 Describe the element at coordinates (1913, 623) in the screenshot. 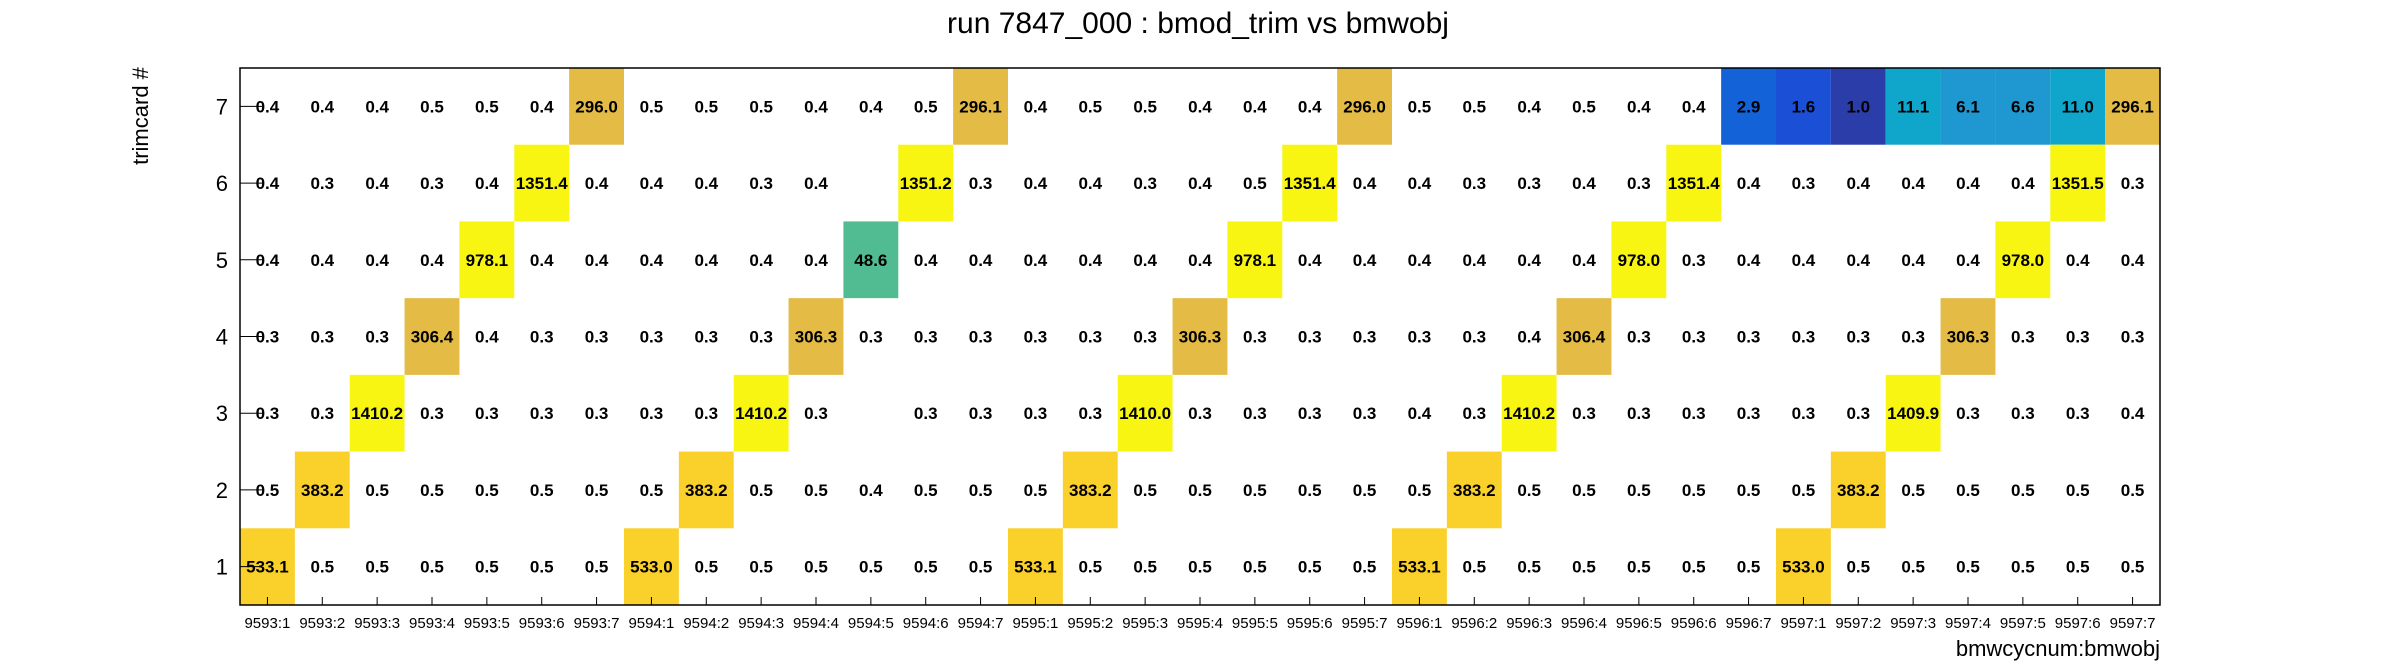

I see `x-tick-label: 9597:3` at that location.